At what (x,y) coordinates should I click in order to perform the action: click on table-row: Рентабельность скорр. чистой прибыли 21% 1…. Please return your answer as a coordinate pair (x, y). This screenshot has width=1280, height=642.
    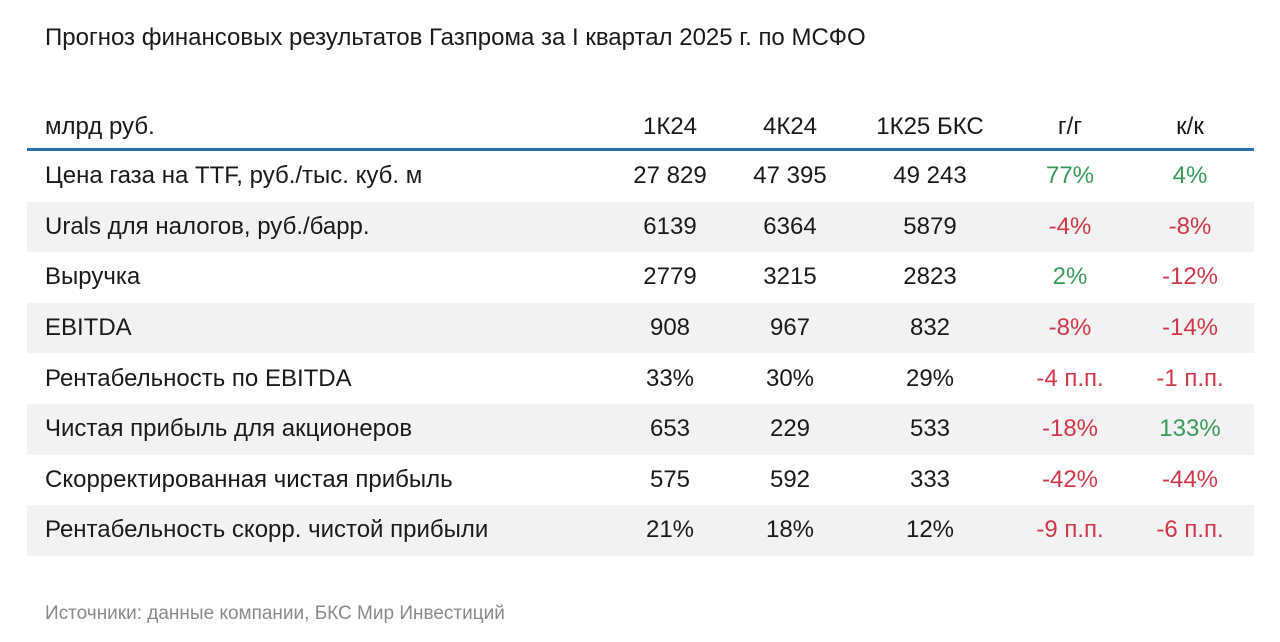
    Looking at the image, I should click on (640, 530).